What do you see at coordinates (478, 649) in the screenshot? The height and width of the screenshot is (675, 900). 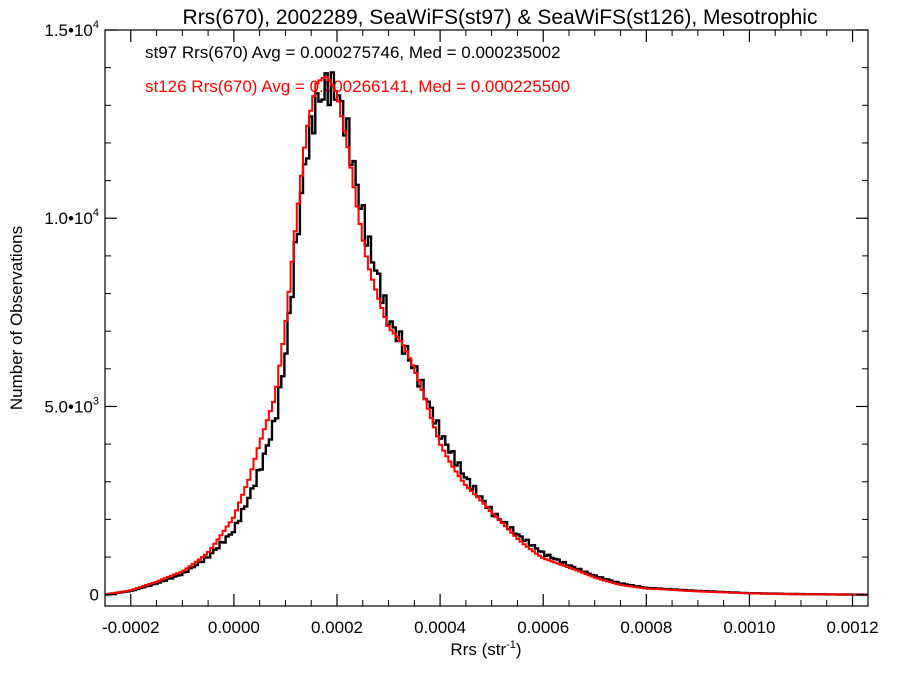 I see `x-axis-label-main: Rrs (str` at bounding box center [478, 649].